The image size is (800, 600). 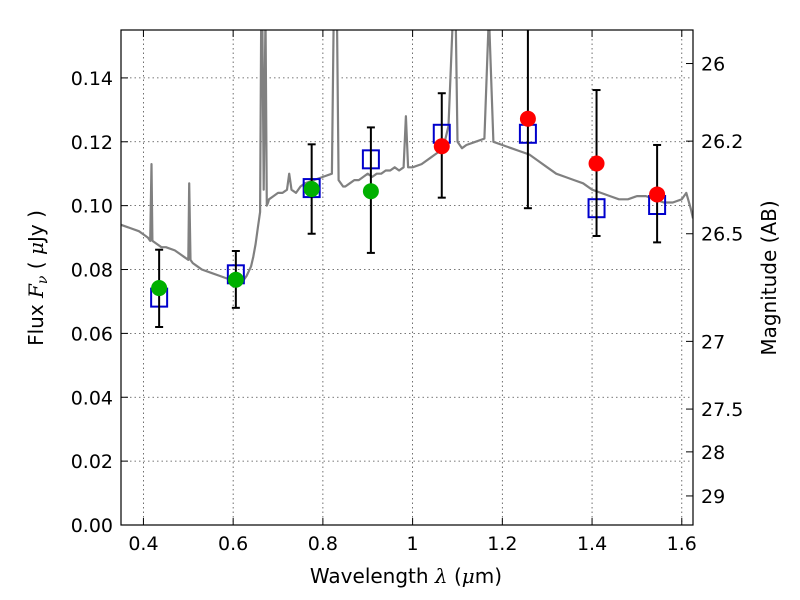 I want to click on y-tick-label: 0.00, so click(x=92, y=526).